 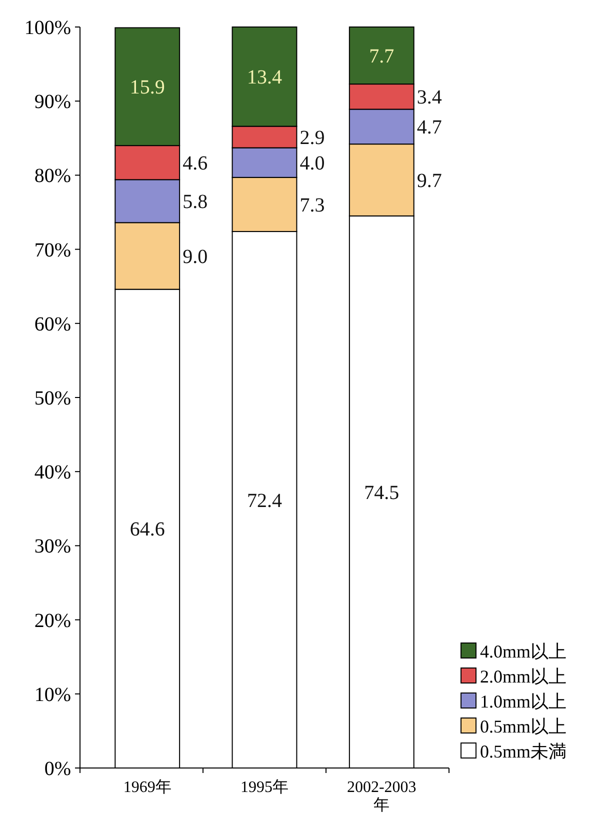 What do you see at coordinates (381, 796) in the screenshot?
I see `x-tick-label: 2002-2003年` at bounding box center [381, 796].